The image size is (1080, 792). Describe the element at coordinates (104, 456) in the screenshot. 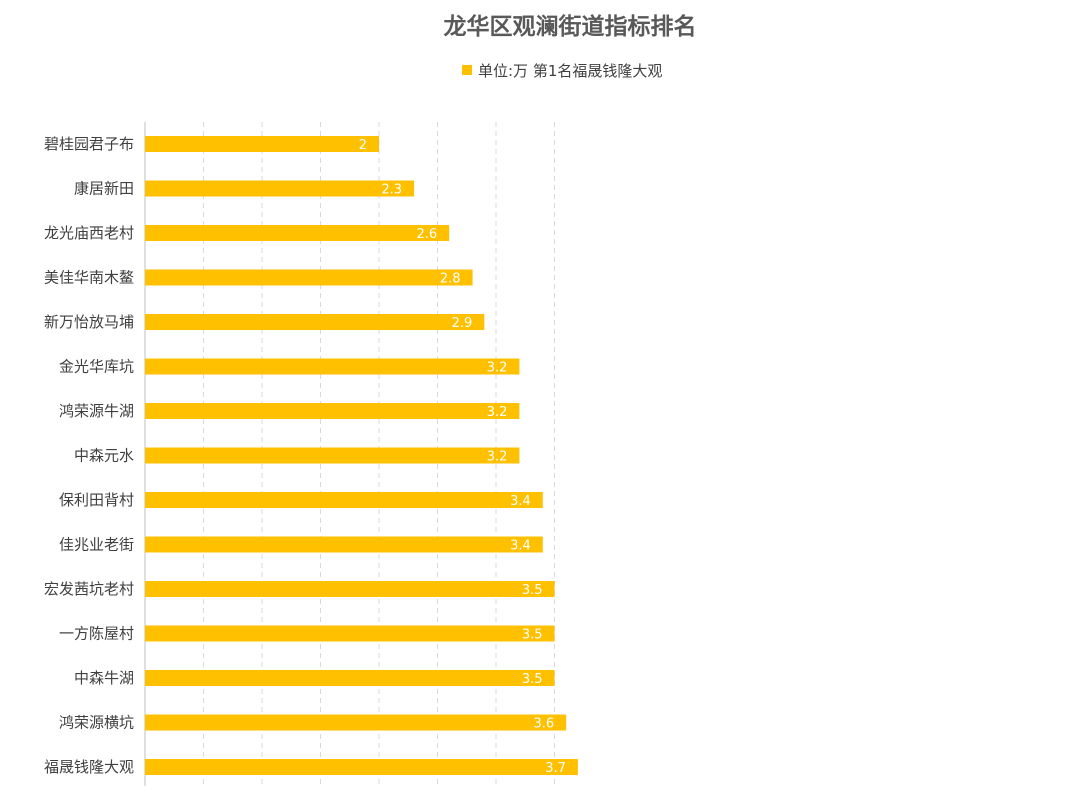

I see `category-label: 中森元水` at that location.